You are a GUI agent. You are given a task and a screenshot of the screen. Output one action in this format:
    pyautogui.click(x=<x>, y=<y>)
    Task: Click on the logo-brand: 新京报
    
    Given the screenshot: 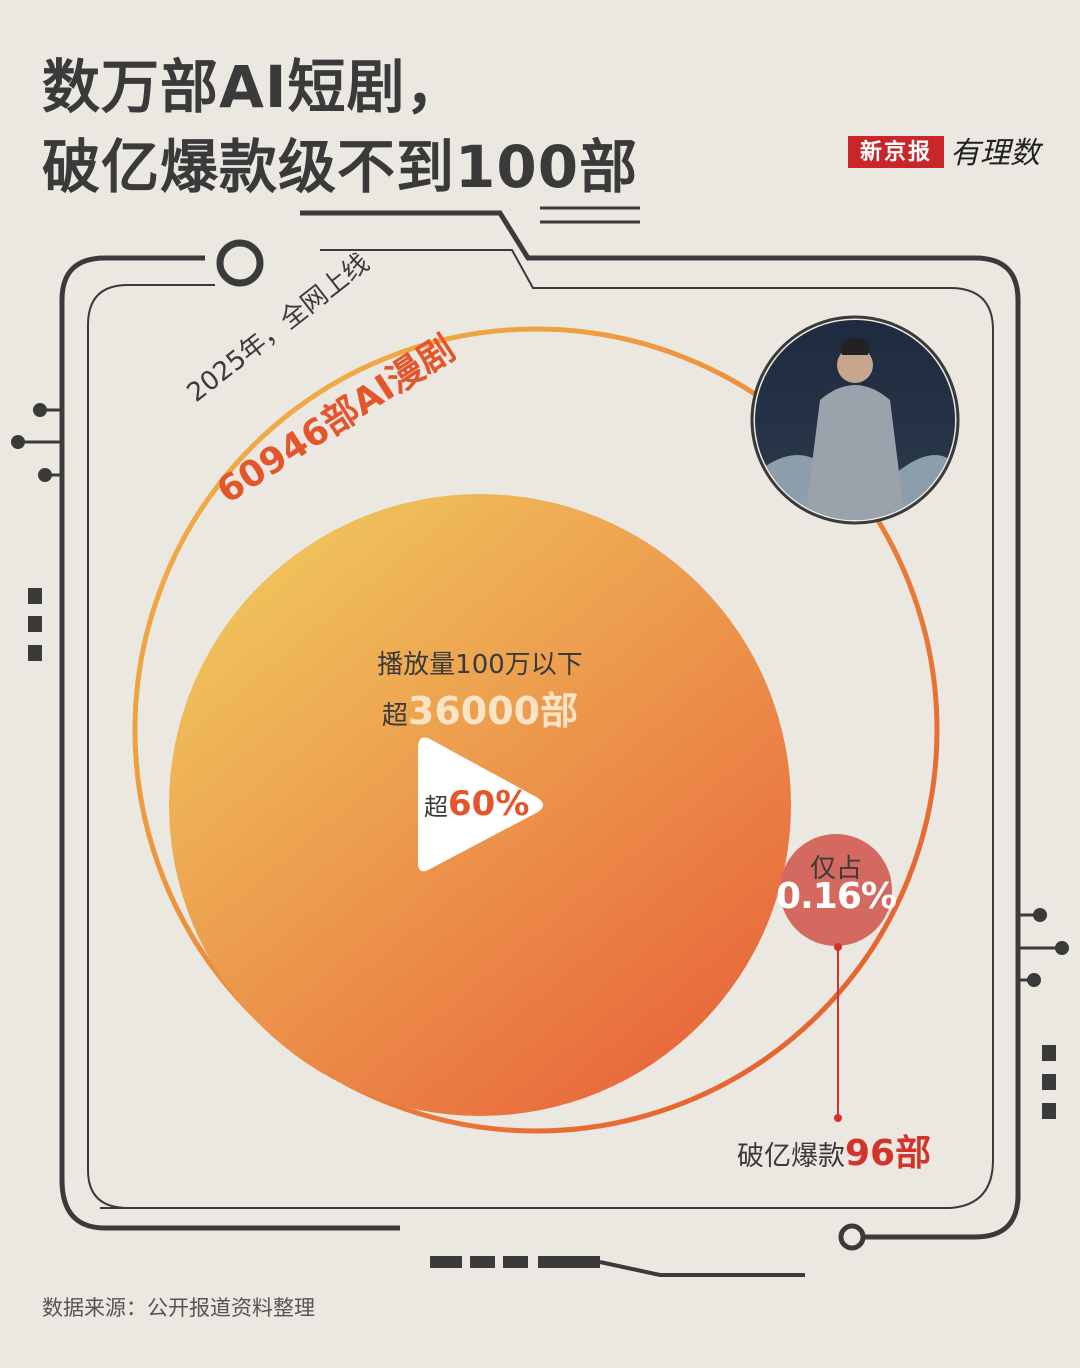 What is the action you would take?
    pyautogui.click(x=896, y=152)
    